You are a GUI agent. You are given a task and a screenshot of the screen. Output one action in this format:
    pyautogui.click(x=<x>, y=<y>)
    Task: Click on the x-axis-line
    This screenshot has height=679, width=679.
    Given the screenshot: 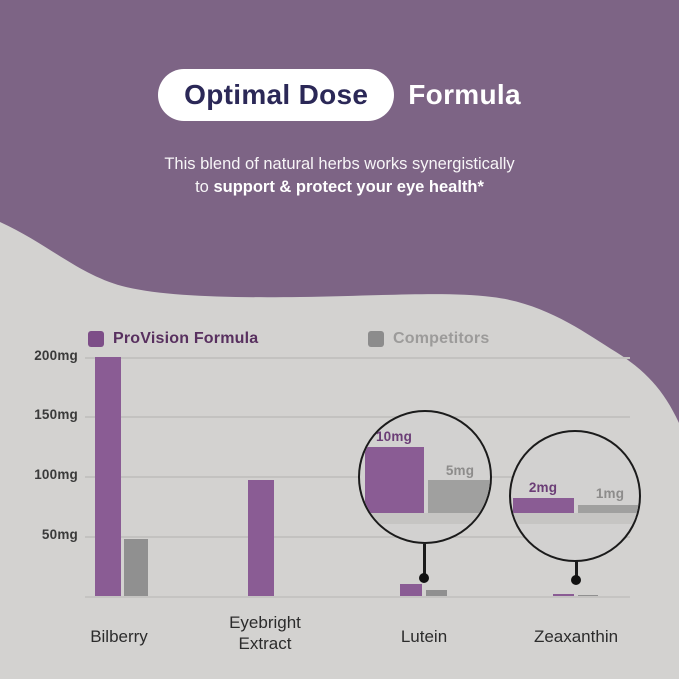 What is the action you would take?
    pyautogui.click(x=357, y=597)
    